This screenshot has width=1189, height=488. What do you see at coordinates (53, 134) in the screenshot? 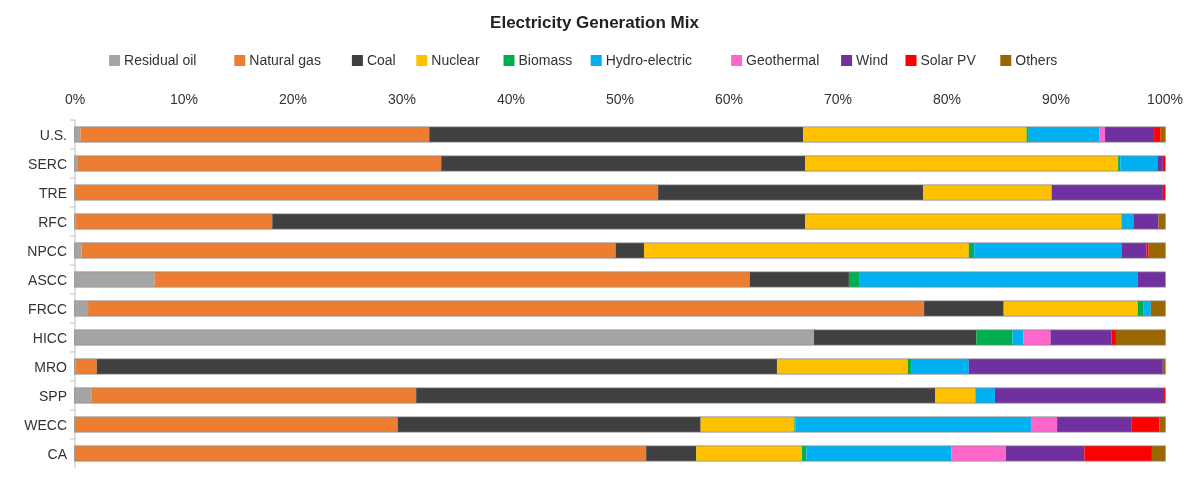
I see `y-tick-label: U.S.` at bounding box center [53, 134].